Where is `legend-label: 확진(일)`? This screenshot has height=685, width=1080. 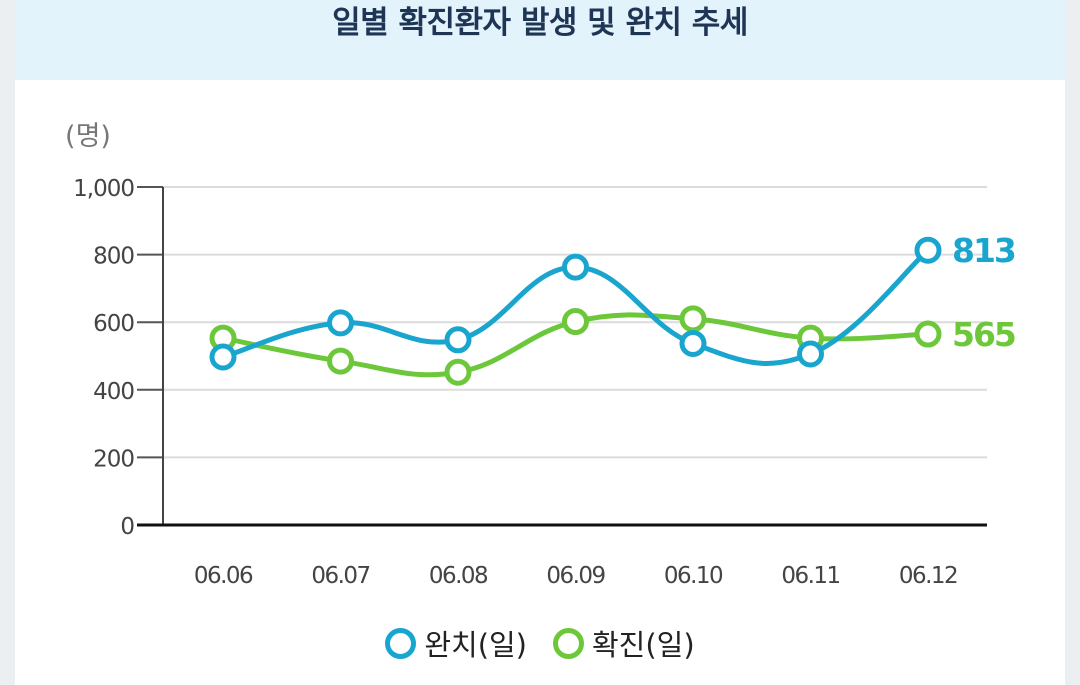
legend-label: 확진(일) is located at coordinates (643, 645).